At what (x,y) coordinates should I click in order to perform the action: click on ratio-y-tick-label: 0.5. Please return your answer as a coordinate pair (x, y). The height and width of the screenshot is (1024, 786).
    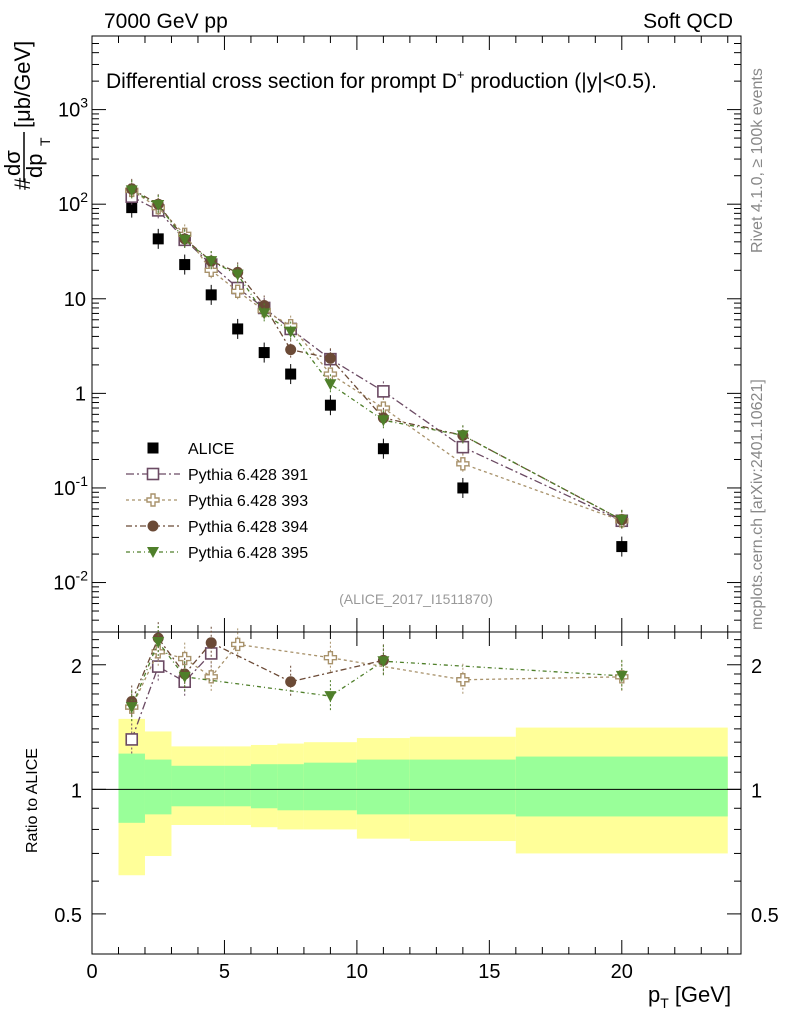
    Looking at the image, I should click on (68, 916).